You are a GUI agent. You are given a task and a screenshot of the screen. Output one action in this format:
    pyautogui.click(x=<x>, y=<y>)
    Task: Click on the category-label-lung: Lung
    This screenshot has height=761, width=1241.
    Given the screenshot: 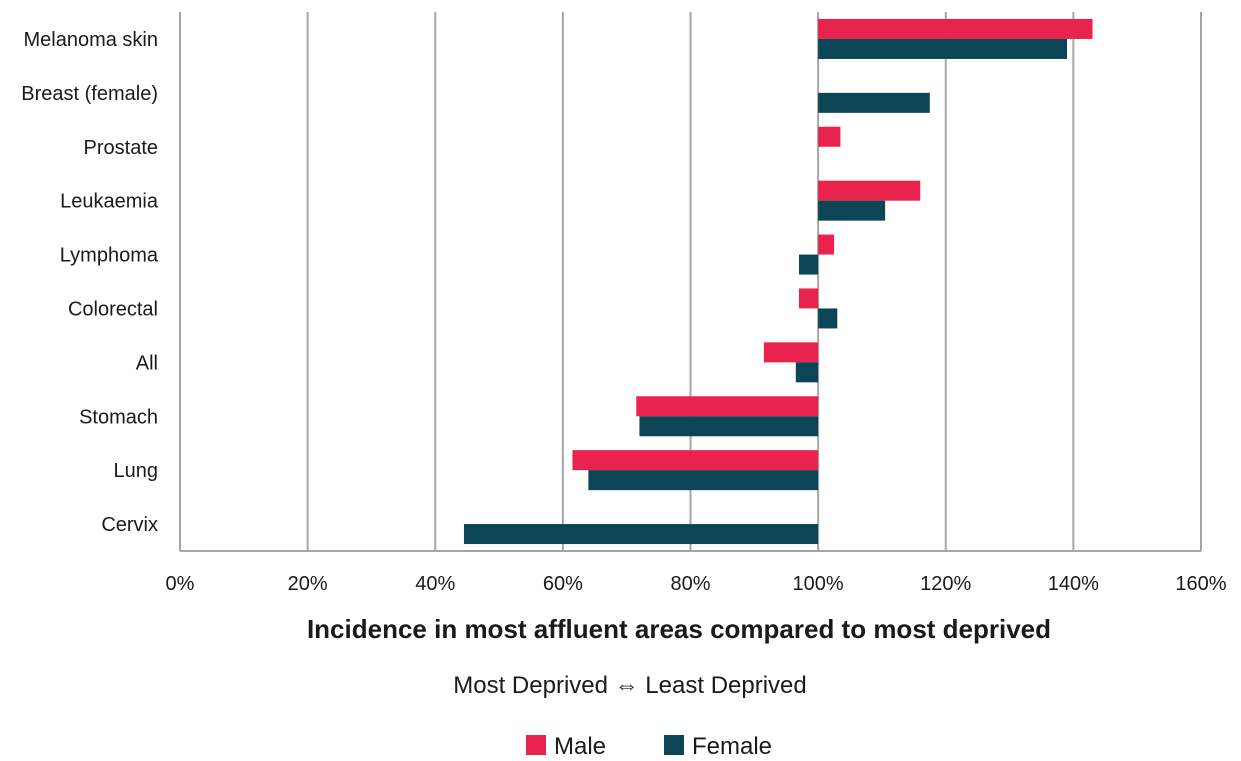 What is the action you would take?
    pyautogui.click(x=136, y=471)
    